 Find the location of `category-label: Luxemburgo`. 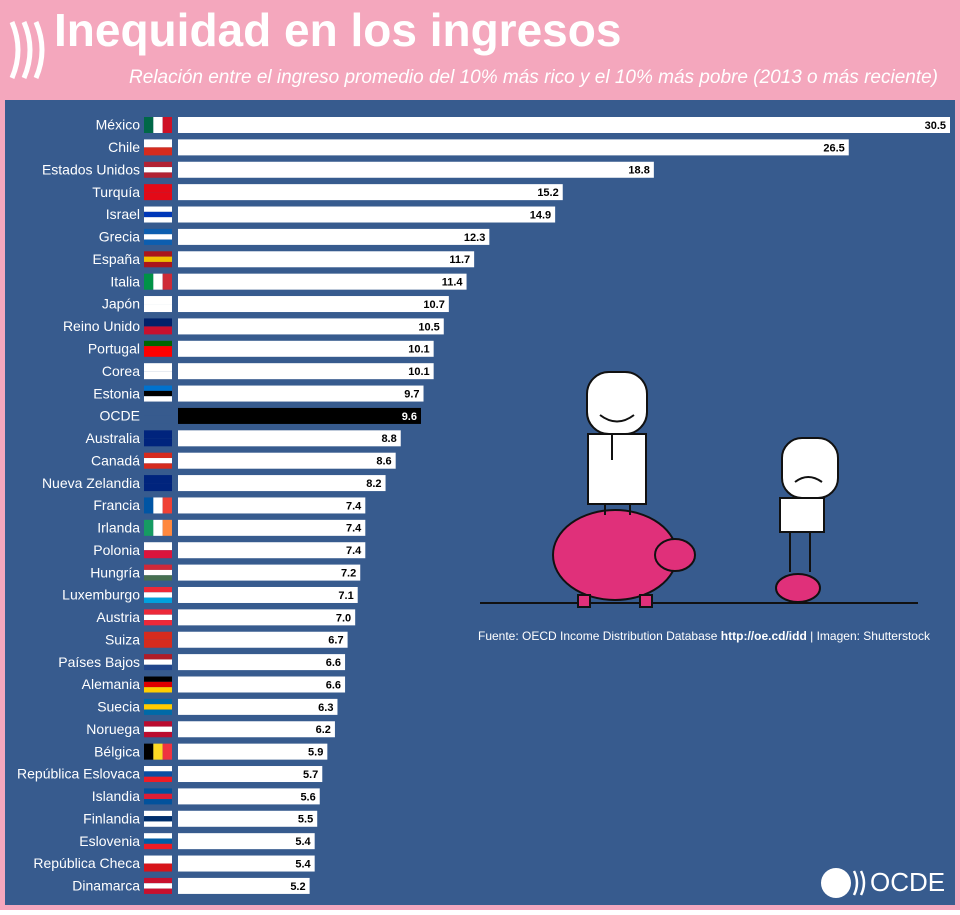

category-label: Luxemburgo is located at coordinates (101, 595).